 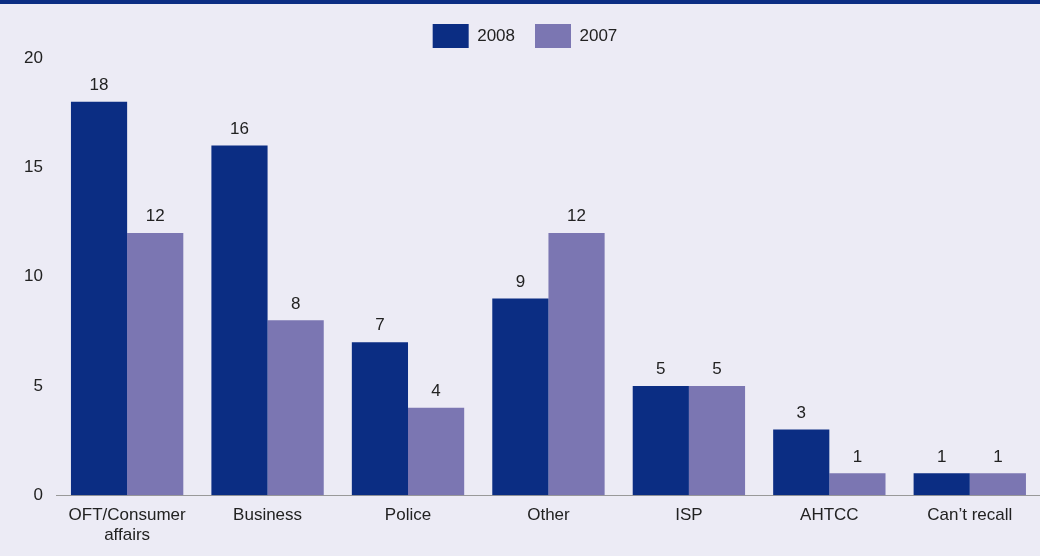 I want to click on y-tick-label: 5, so click(x=38, y=385).